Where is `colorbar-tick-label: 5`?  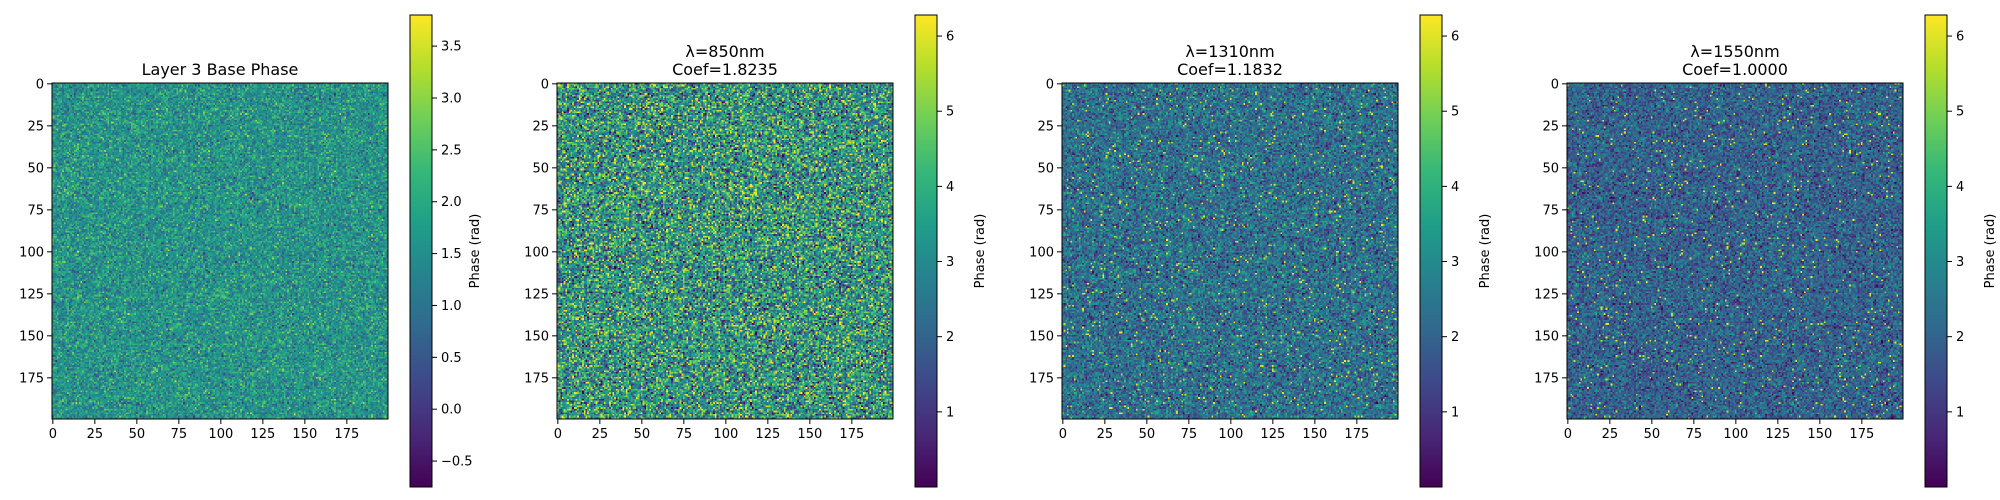 colorbar-tick-label: 5 is located at coordinates (950, 112).